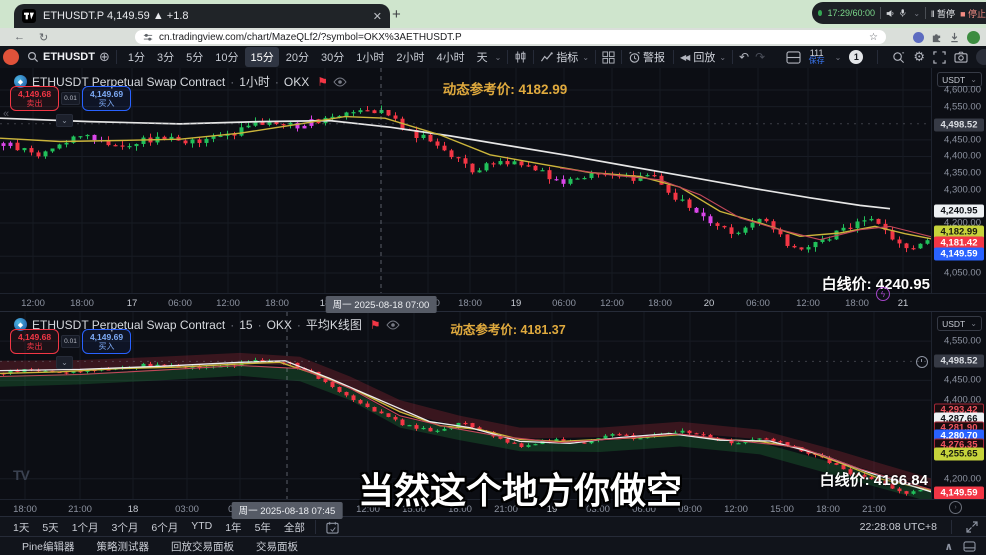 This screenshot has height=555, width=986. I want to click on site-settings-icon, so click(148, 37).